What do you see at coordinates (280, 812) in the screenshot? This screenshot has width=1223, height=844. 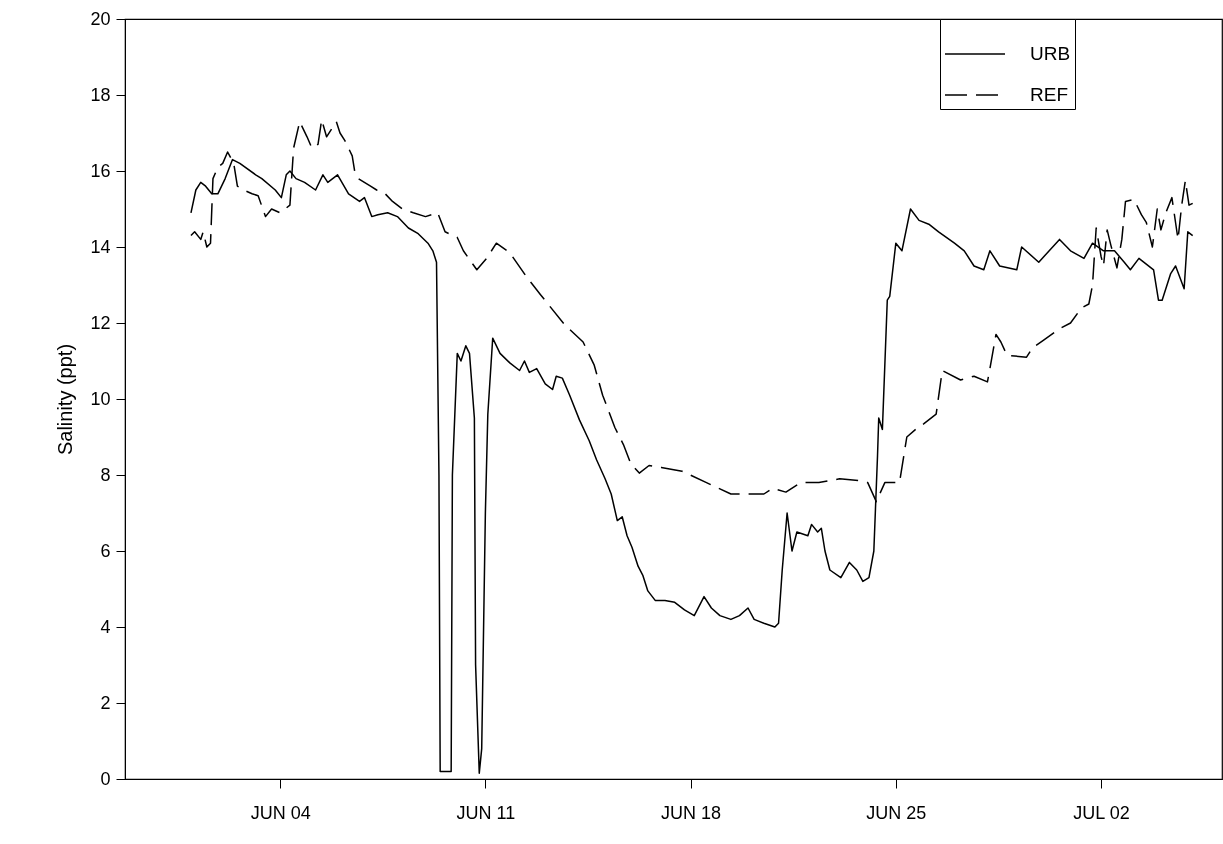 I see `x-tick-label: JUN 04` at bounding box center [280, 812].